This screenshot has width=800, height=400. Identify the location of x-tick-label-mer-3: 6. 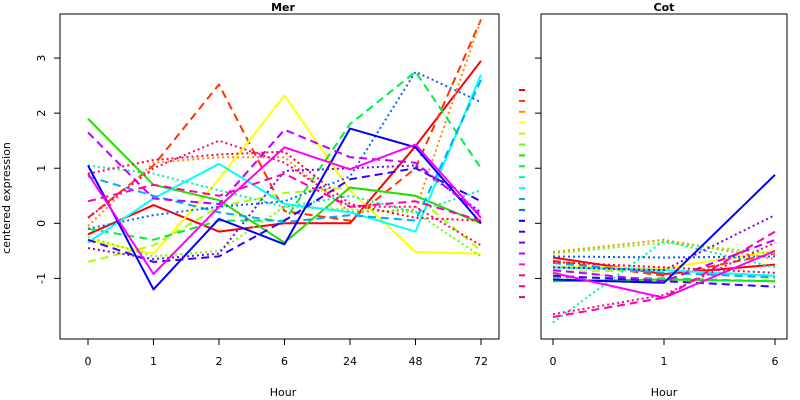
(284, 361).